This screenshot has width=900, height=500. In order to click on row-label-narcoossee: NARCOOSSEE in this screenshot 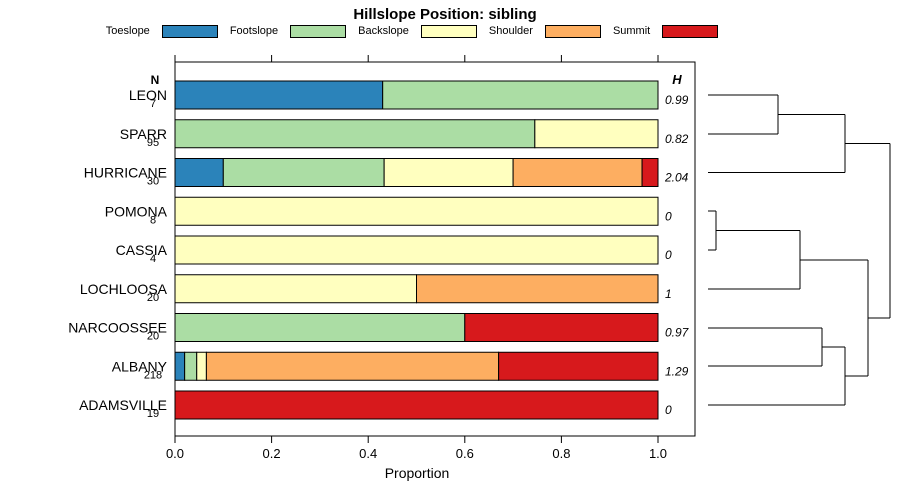, I will do `click(117, 328)`.